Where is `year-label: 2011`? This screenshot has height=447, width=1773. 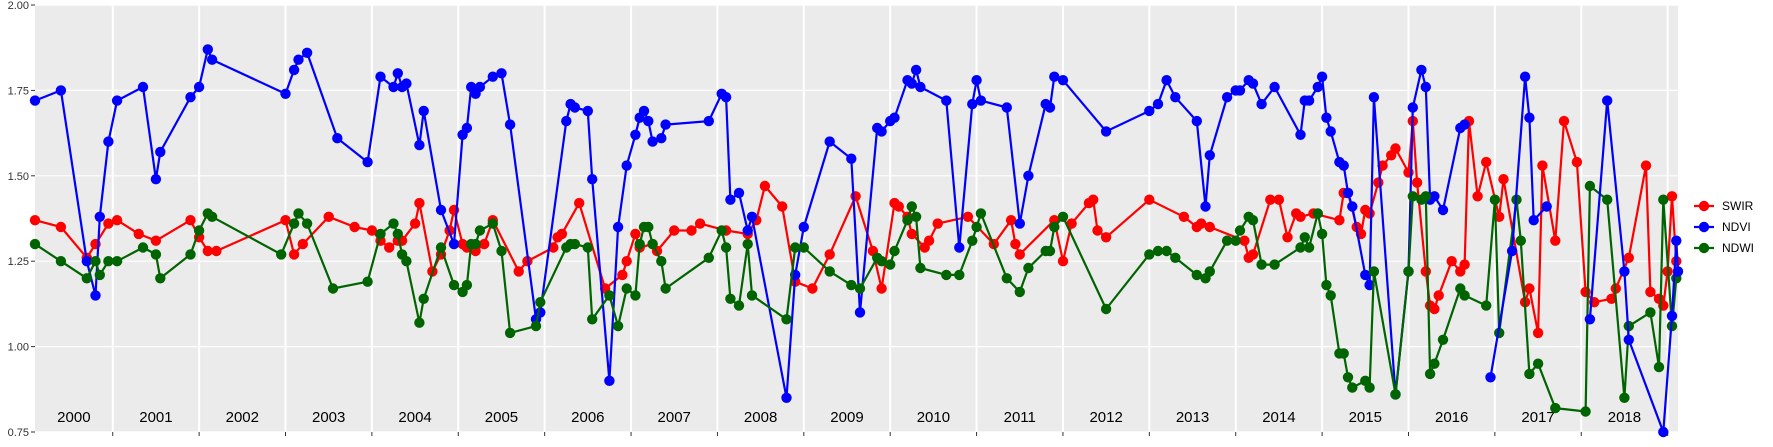 year-label: 2011 is located at coordinates (1020, 417).